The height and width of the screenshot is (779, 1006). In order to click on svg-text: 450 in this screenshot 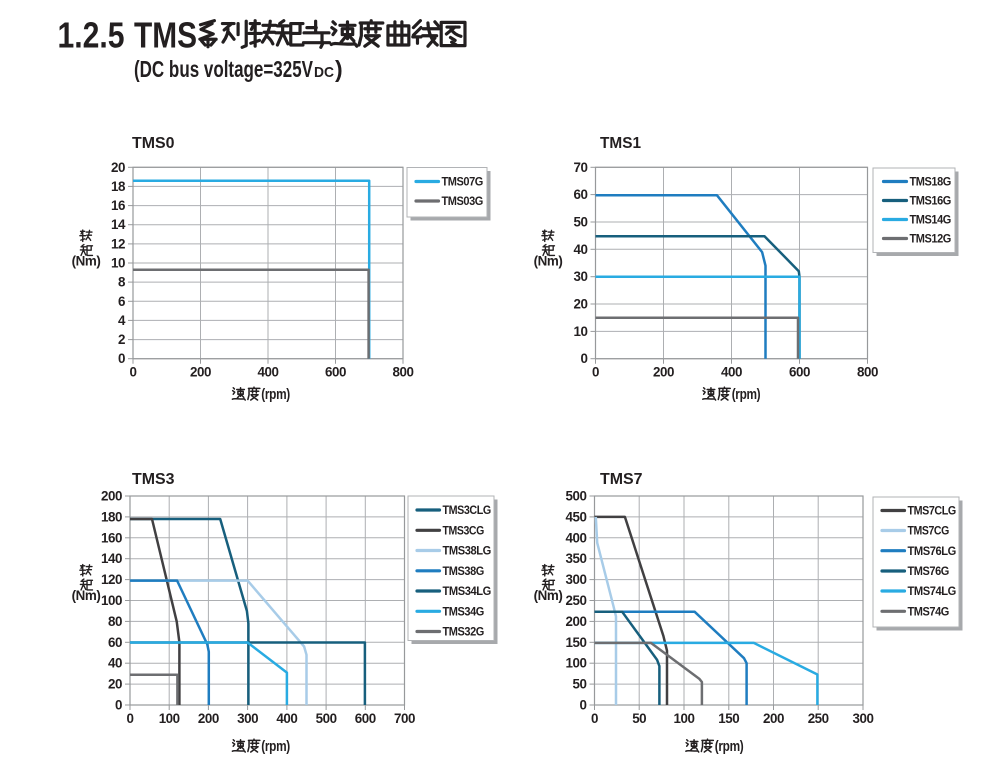, I will do `click(576, 516)`.